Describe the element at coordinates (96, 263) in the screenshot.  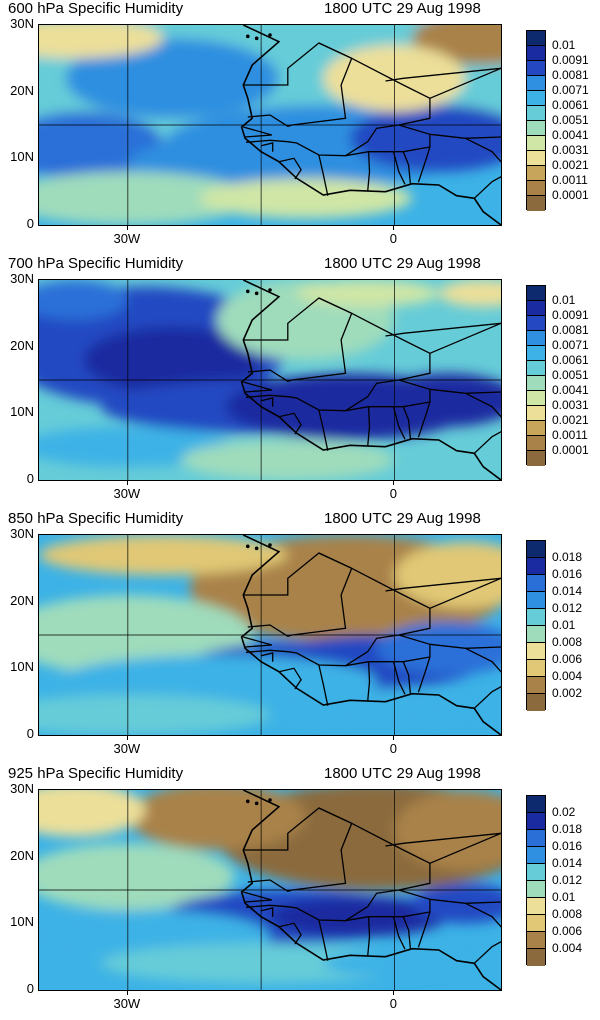
I see `panel-title: 700 hPa Specific Humidity` at that location.